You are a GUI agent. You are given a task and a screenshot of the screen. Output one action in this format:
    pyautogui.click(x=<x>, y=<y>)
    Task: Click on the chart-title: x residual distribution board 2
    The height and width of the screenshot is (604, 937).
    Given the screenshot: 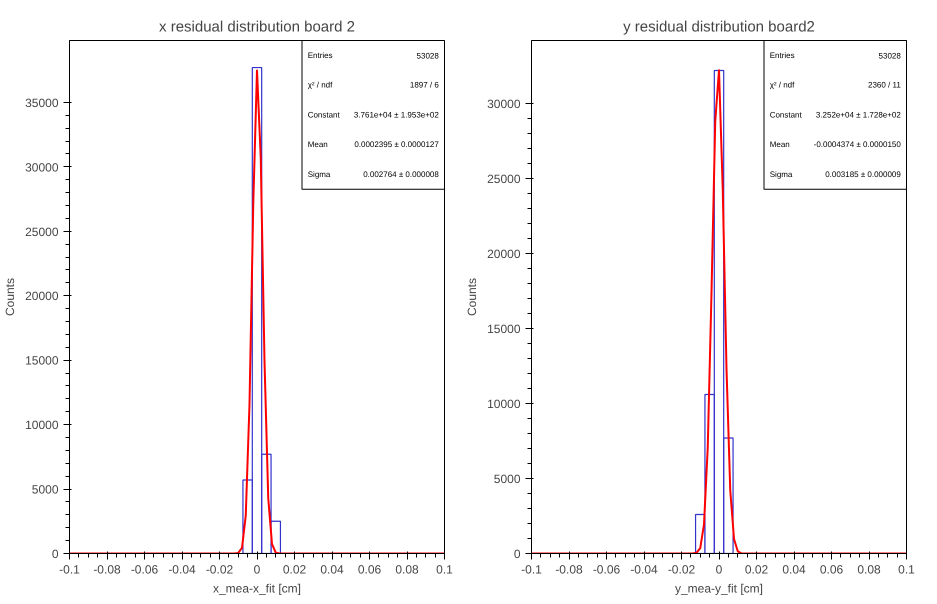 What is the action you would take?
    pyautogui.click(x=257, y=27)
    